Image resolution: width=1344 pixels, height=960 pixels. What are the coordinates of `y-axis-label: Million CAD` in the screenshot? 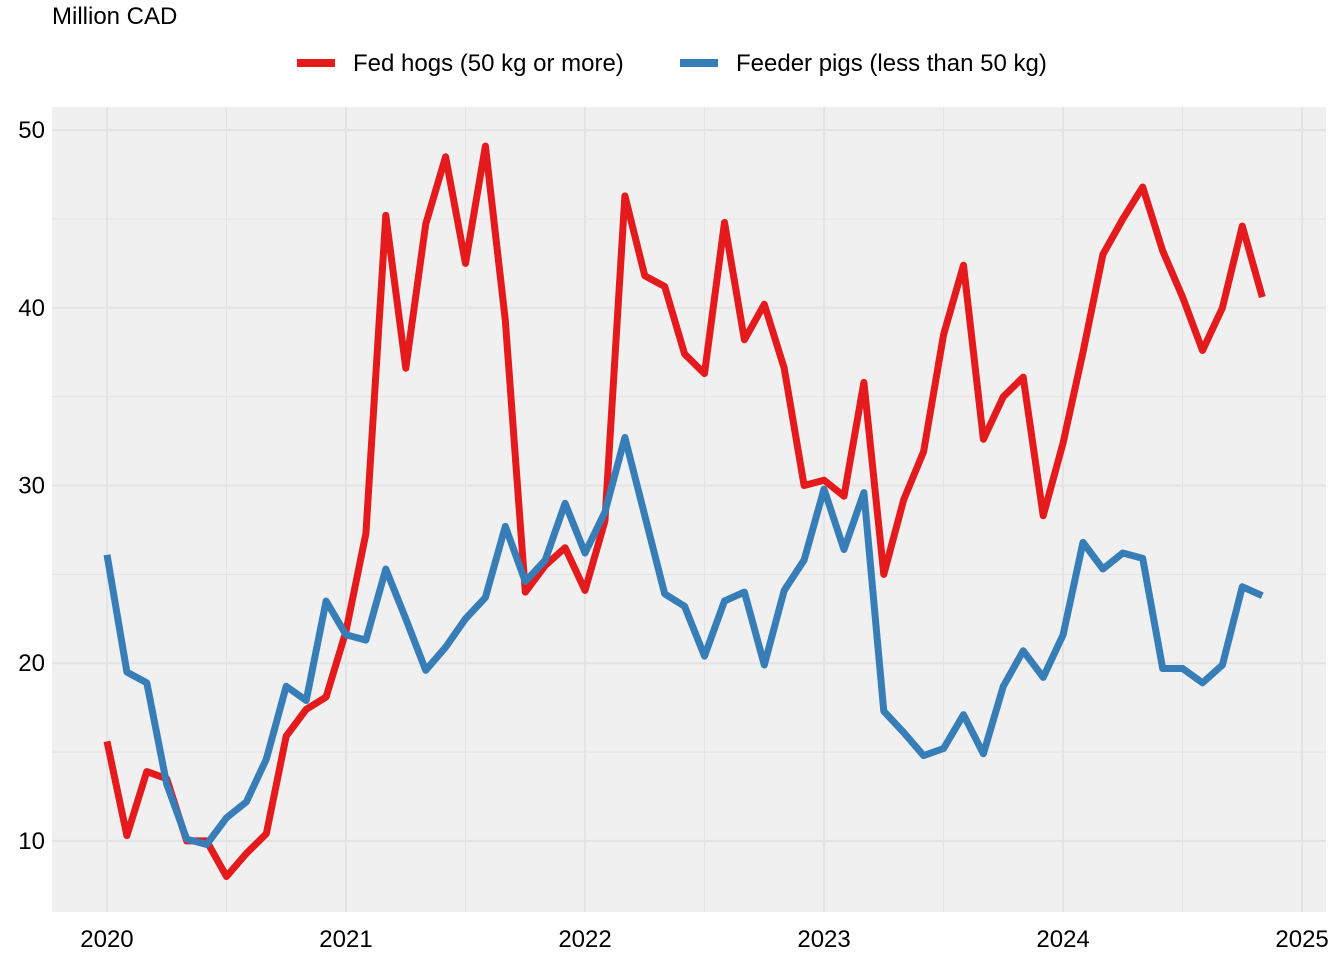 It's located at (114, 16).